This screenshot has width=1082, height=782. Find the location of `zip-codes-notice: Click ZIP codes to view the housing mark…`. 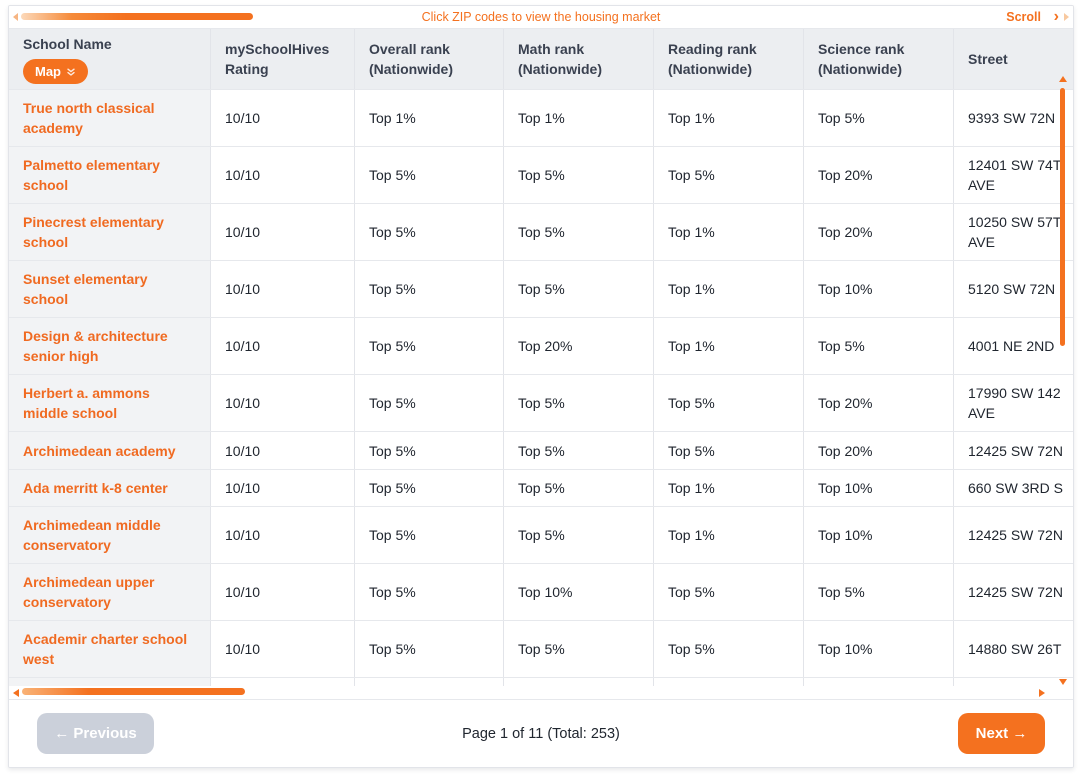

zip-codes-notice: Click ZIP codes to view the housing mark… is located at coordinates (541, 17).